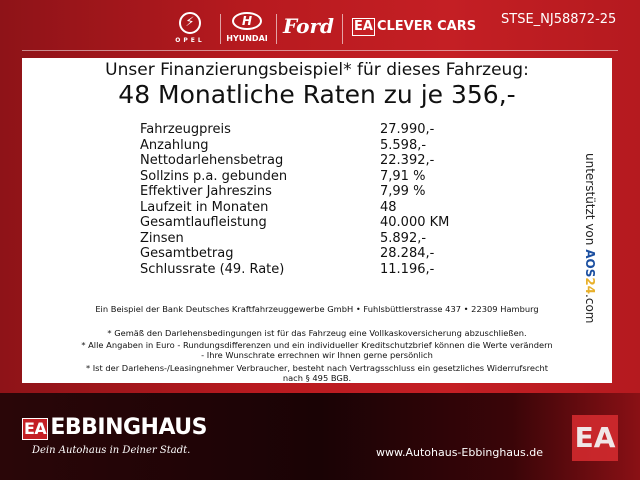  What do you see at coordinates (283, 238) in the screenshot?
I see `table-row: Zinsen 5.892,-` at bounding box center [283, 238].